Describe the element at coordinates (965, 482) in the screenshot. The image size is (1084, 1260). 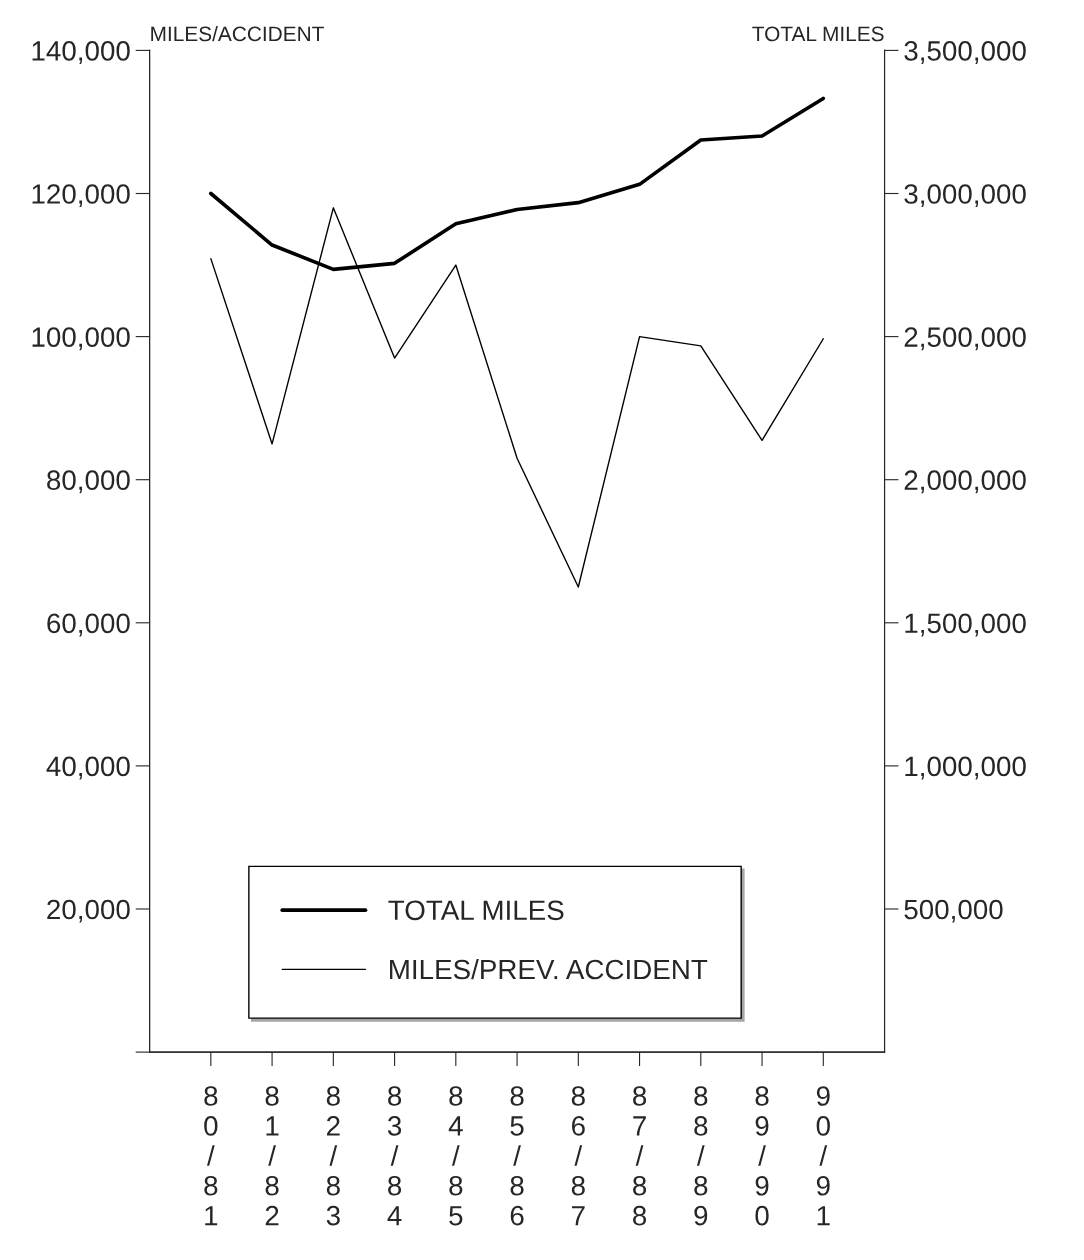
I see `y2-tick-label: 2,000,000` at that location.